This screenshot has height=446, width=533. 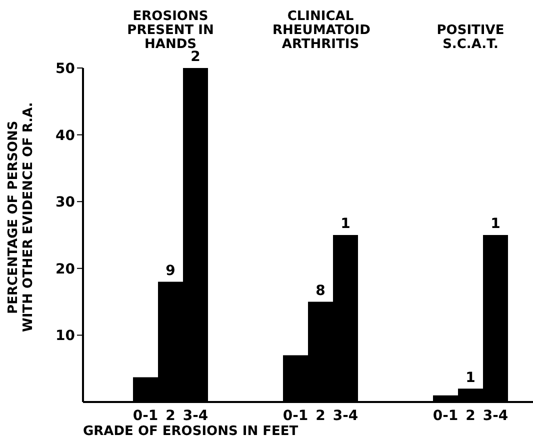 What do you see at coordinates (66, 68) in the screenshot?
I see `y-tick-label: 50` at bounding box center [66, 68].